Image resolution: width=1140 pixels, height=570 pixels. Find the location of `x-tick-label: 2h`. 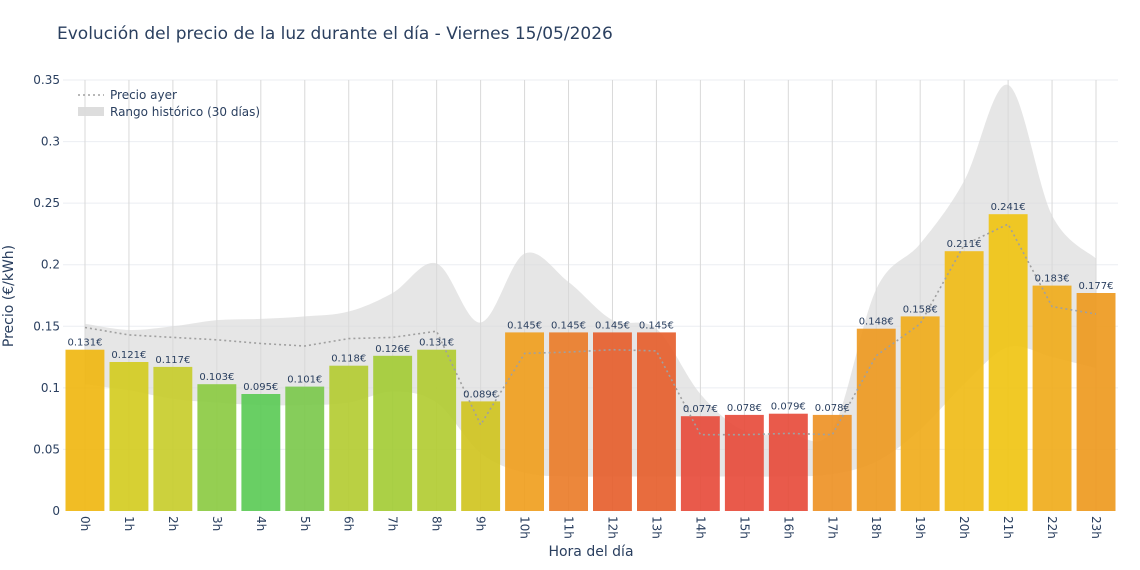

x-tick-label: 2h is located at coordinates (173, 523).